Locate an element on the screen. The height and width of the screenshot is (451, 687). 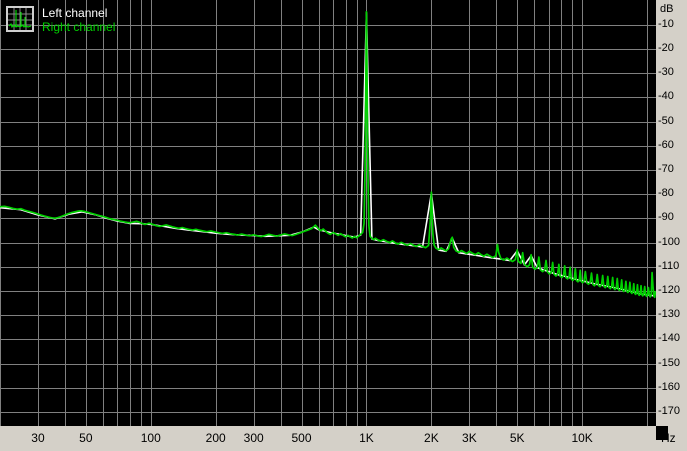
db-tick-minus120: -120 is located at coordinates (669, 290).